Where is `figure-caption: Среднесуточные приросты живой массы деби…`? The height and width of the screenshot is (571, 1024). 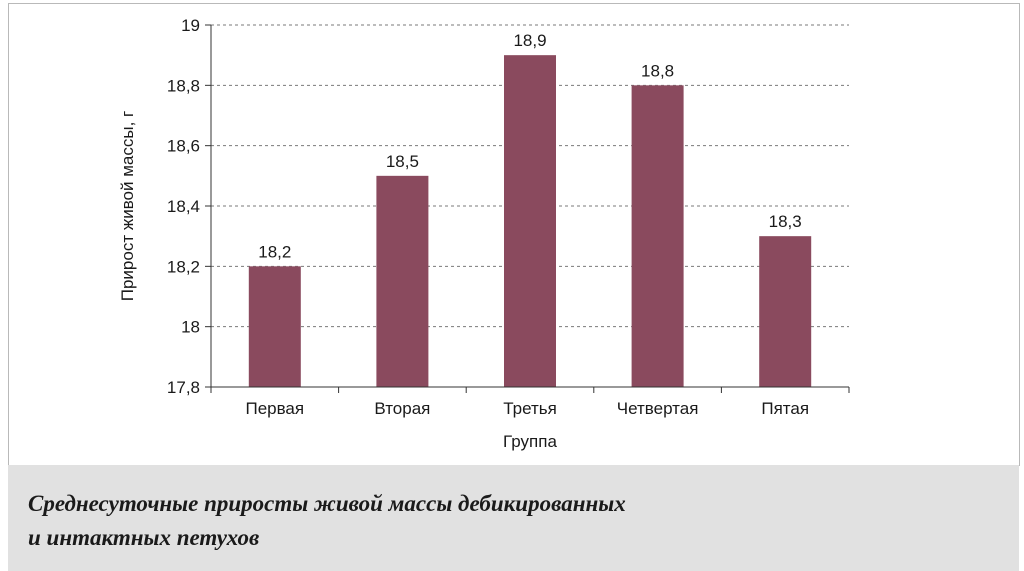 figure-caption: Среднесуточные приросты живой массы деби… is located at coordinates (478, 521).